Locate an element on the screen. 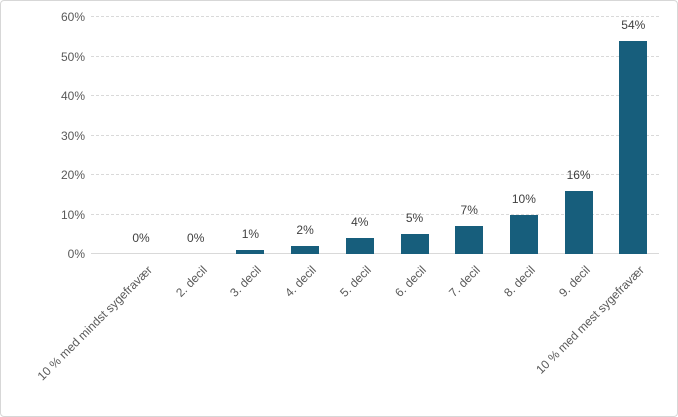 Image resolution: width=678 pixels, height=417 pixels. bar-value-label: 5% is located at coordinates (414, 218).